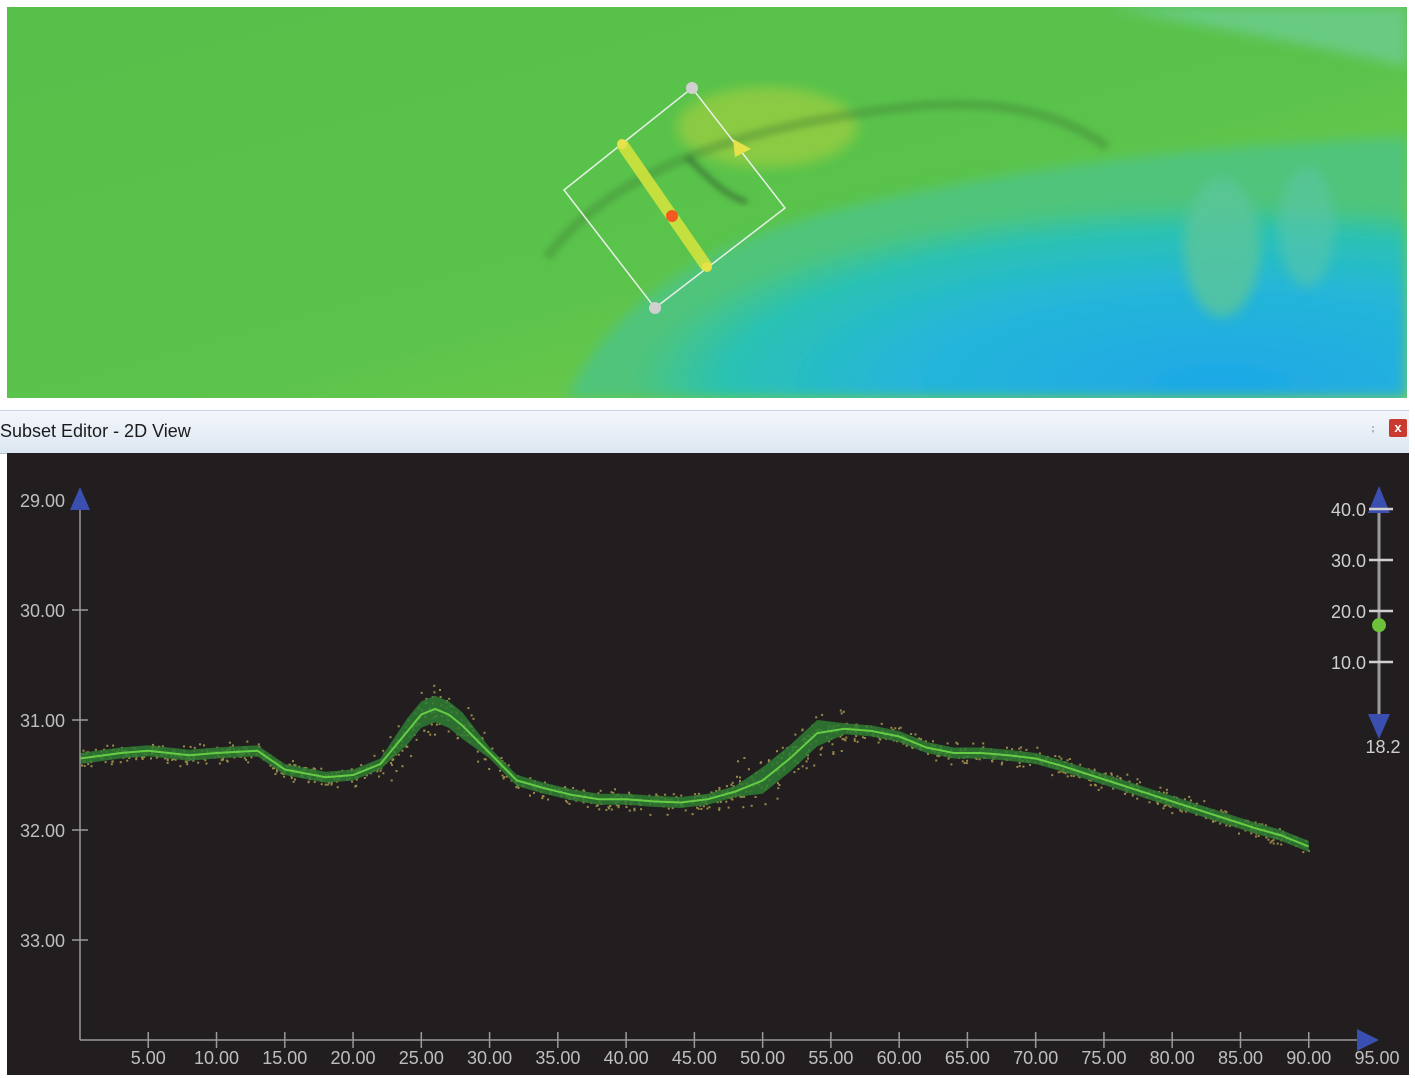 The width and height of the screenshot is (1415, 1078). Describe the element at coordinates (1382, 747) in the screenshot. I see `slider-value-label: 18.2` at that location.